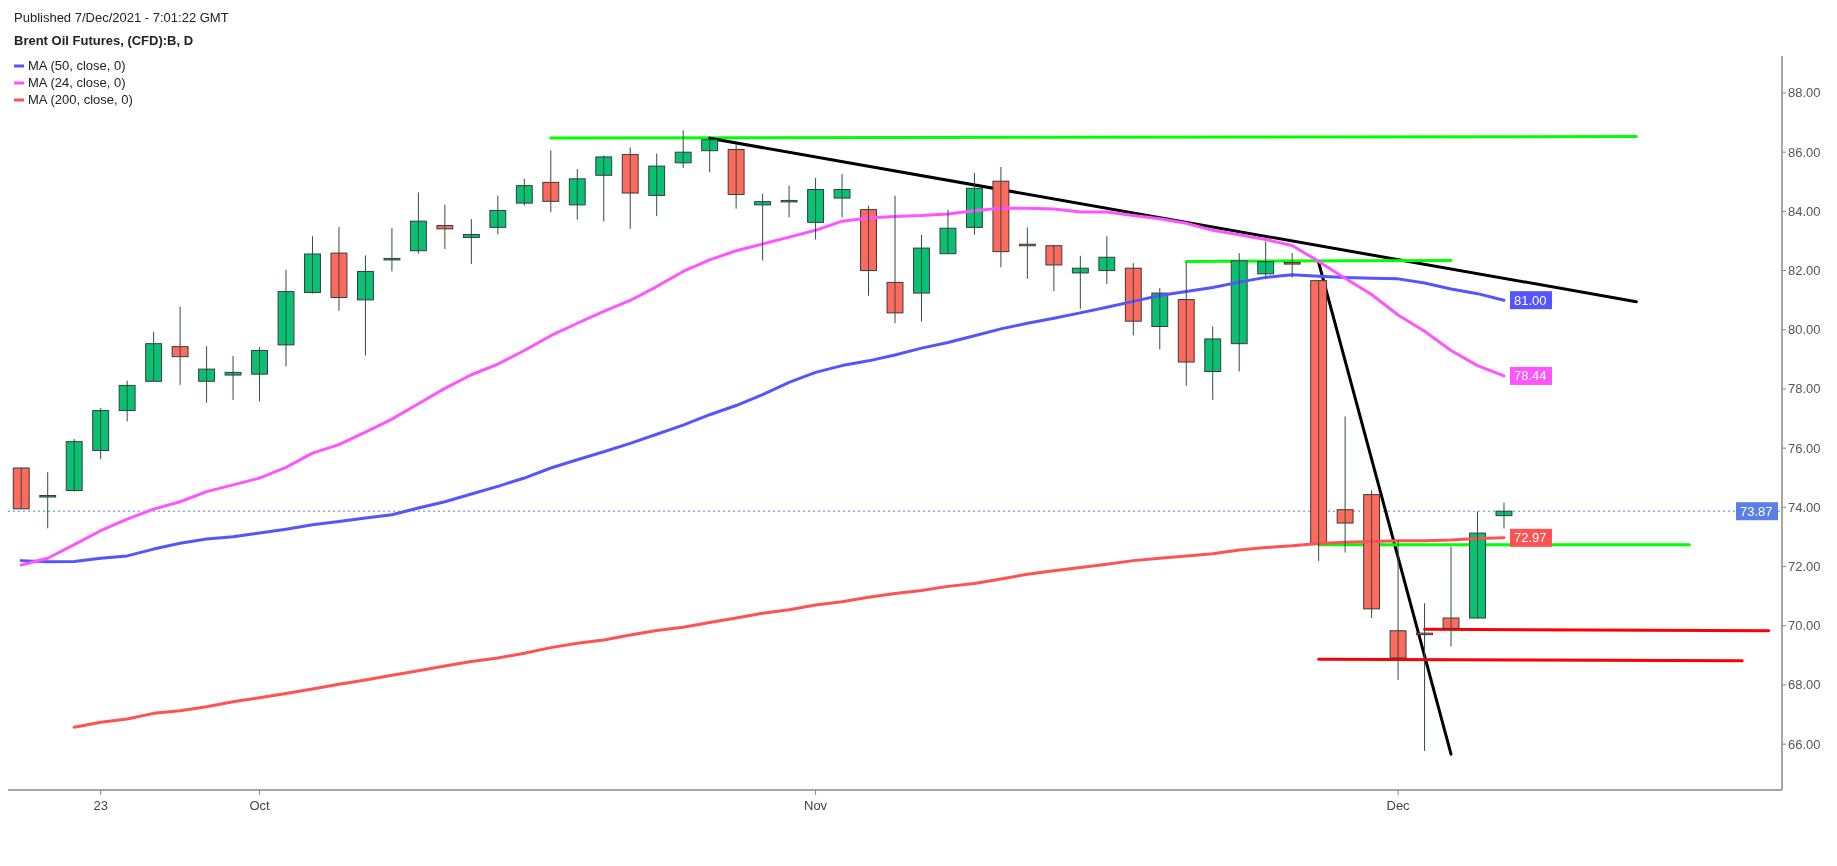  I want to click on y-tick-label: 80.00, so click(1804, 330).